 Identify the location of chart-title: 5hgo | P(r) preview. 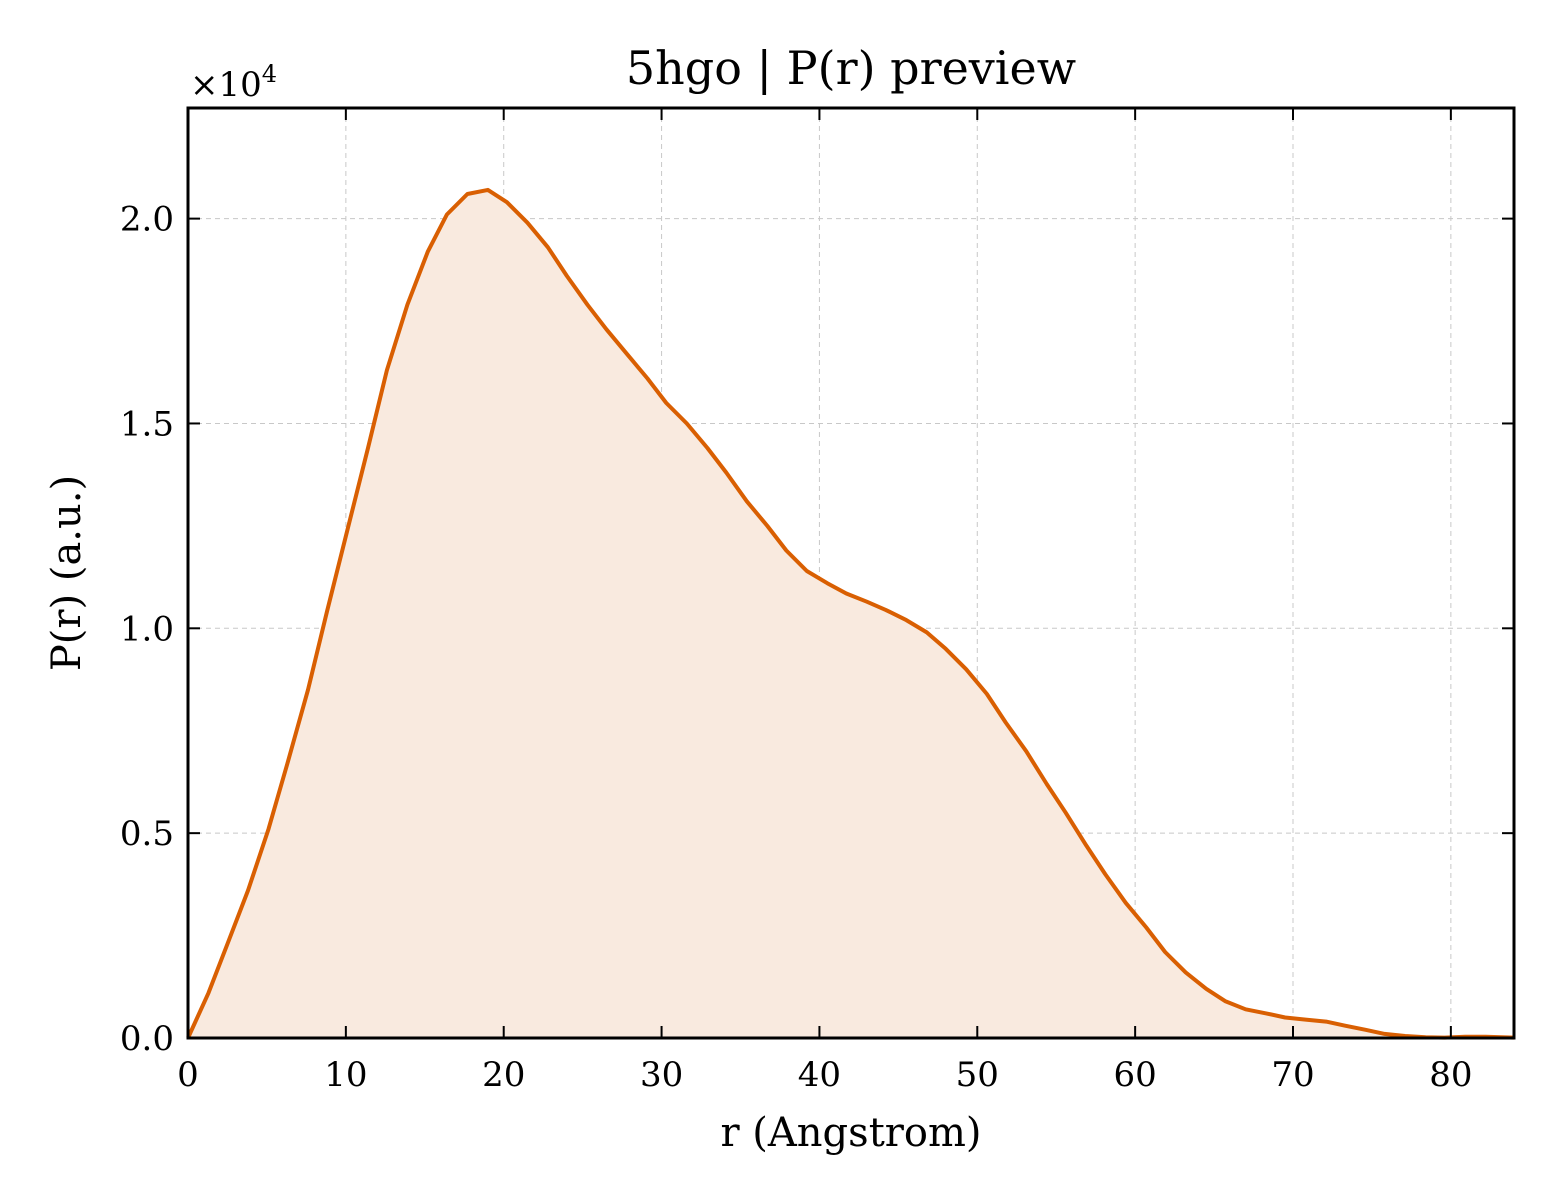
(851, 68).